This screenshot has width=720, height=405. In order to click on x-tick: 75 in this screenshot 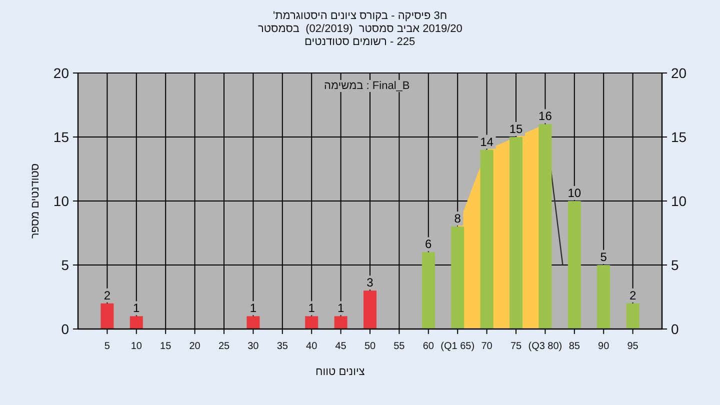, I will do `click(516, 346)`.